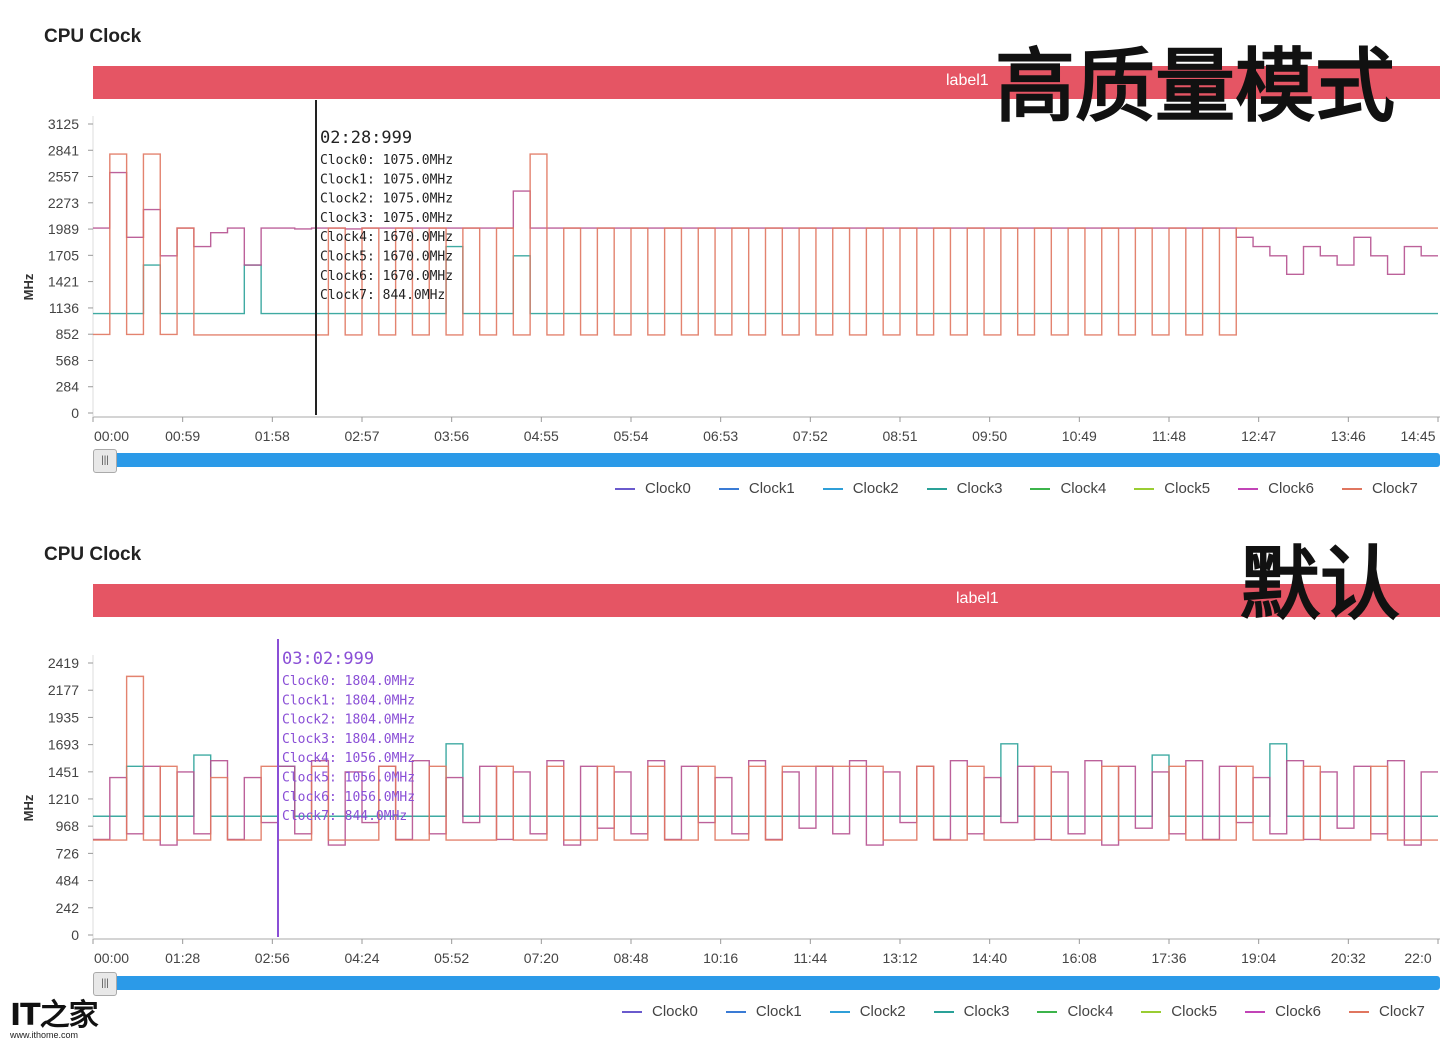 Image resolution: width=1440 pixels, height=1047 pixels. Describe the element at coordinates (64, 308) in the screenshot. I see `y-tick-label: 1136` at that location.